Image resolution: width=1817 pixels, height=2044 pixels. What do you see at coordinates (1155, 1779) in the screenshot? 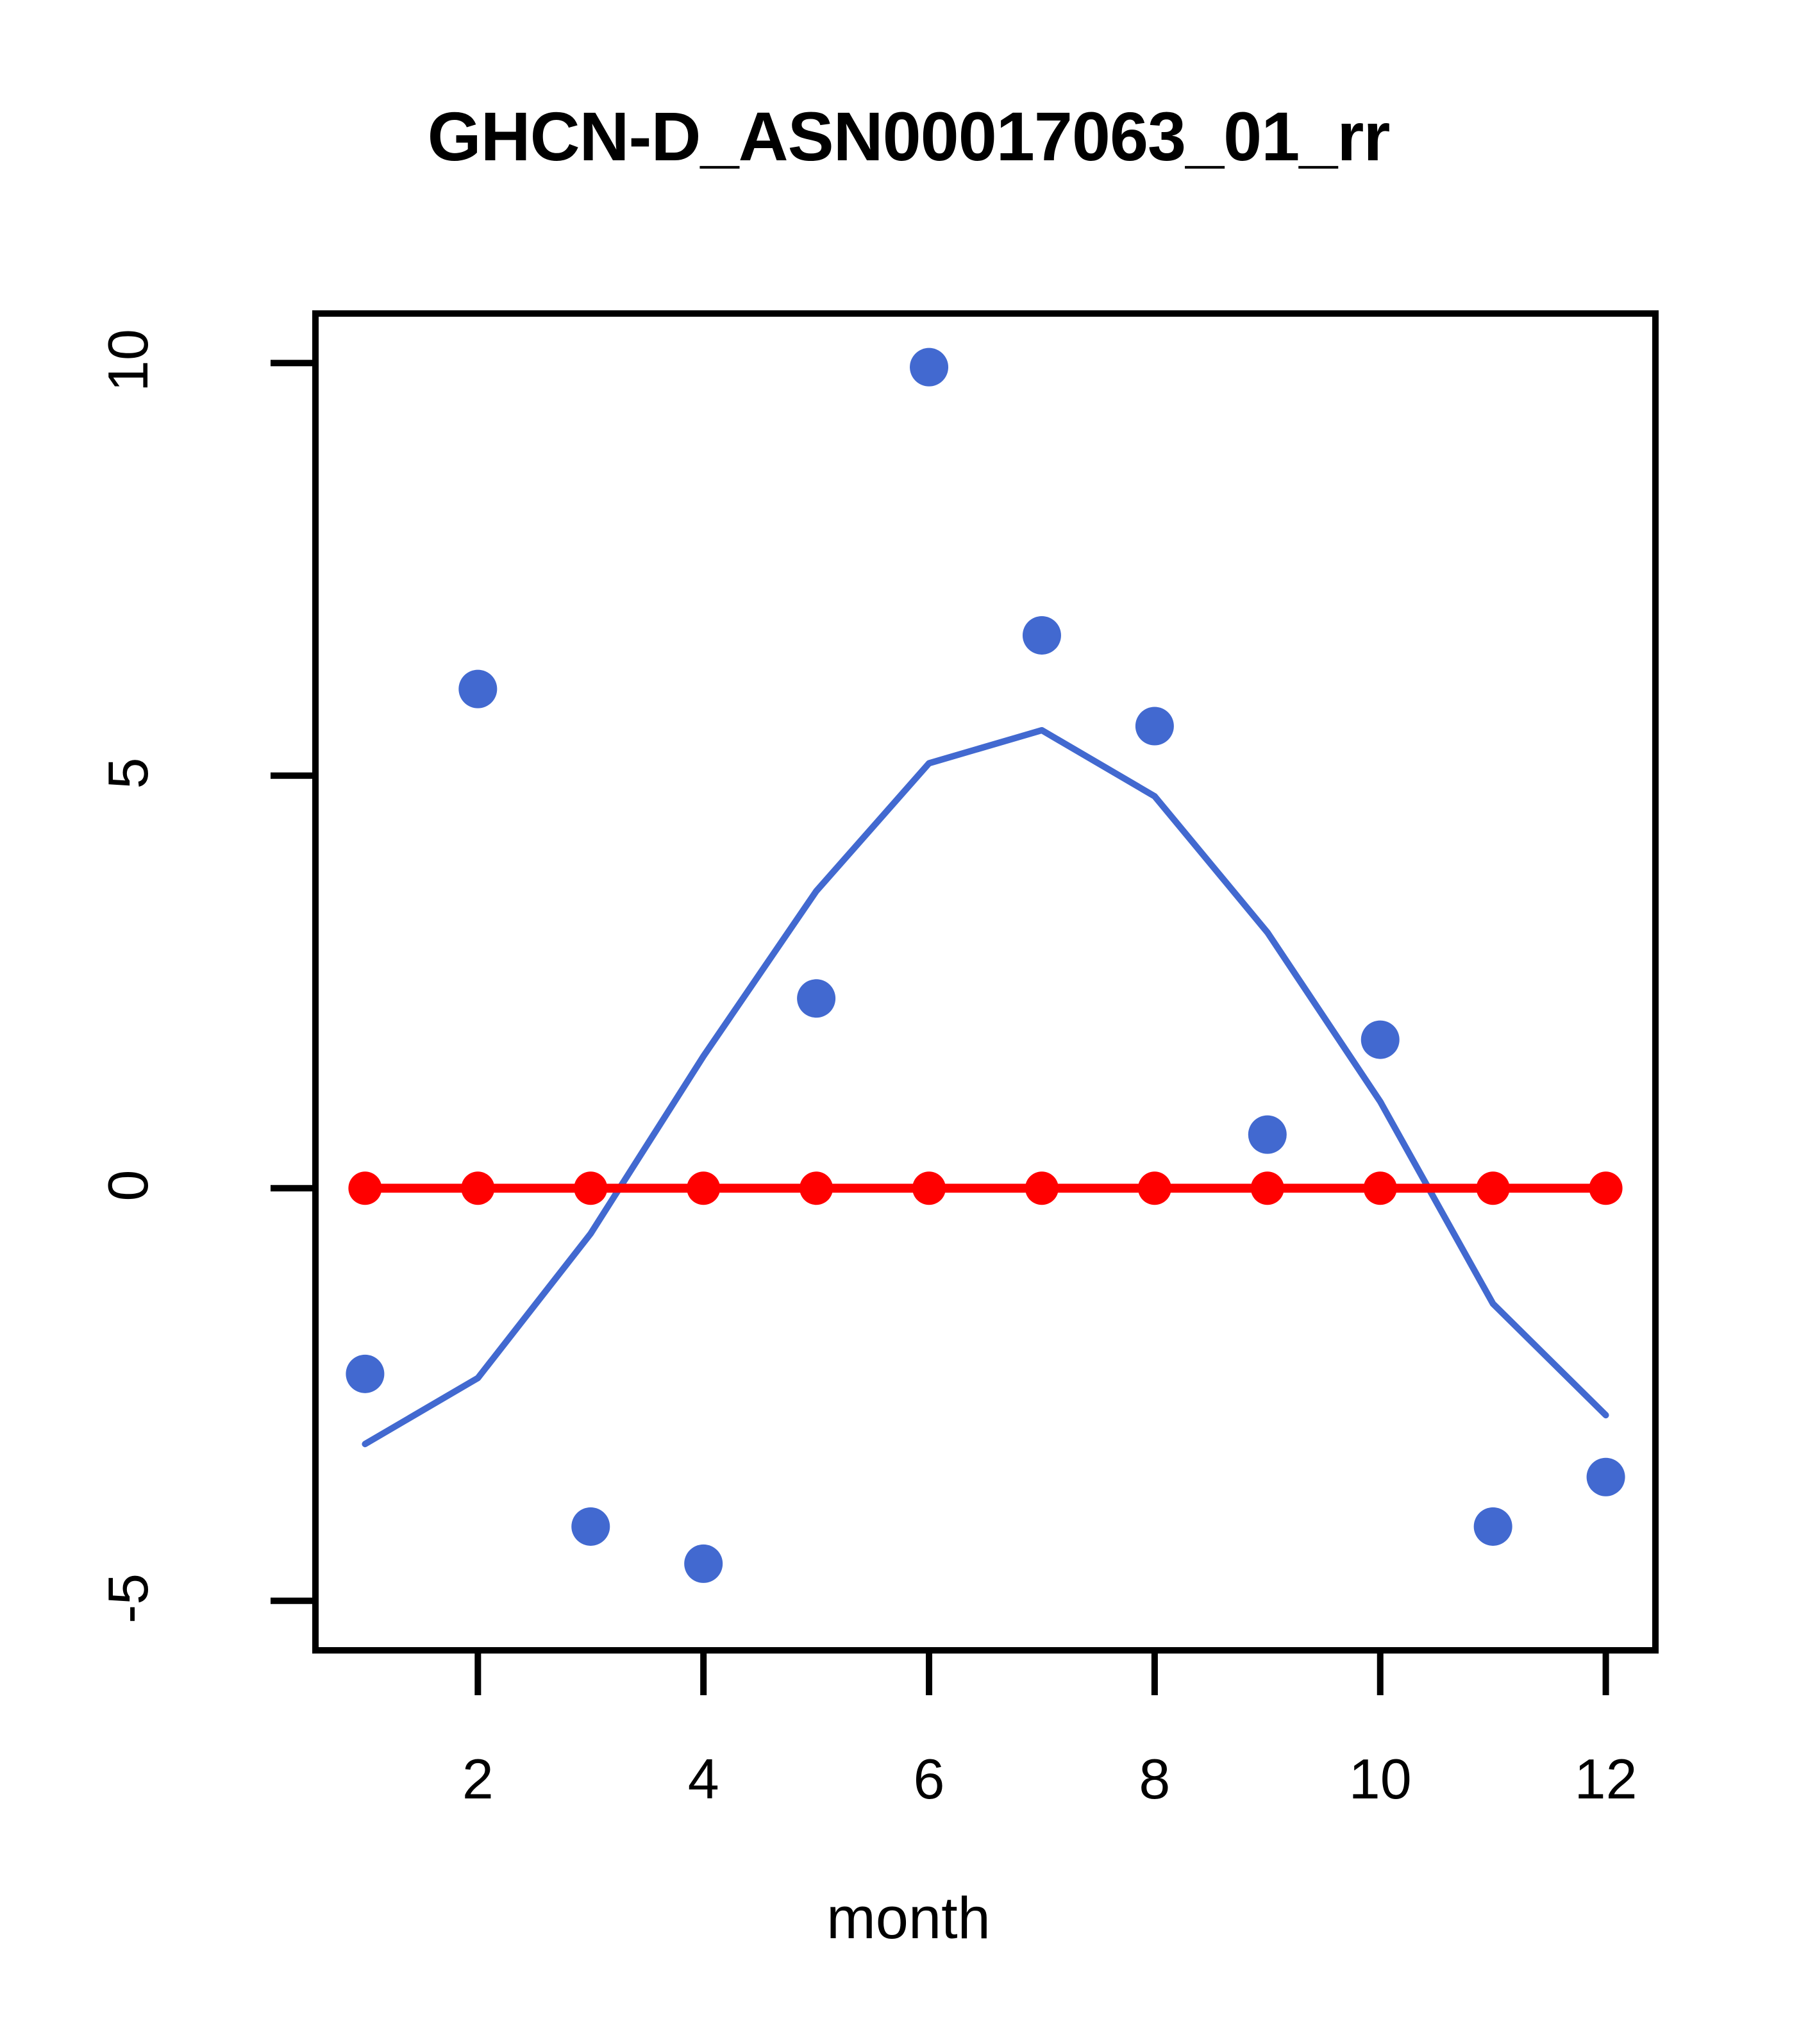
I see `x-axis-tick-label: 8` at bounding box center [1155, 1779].